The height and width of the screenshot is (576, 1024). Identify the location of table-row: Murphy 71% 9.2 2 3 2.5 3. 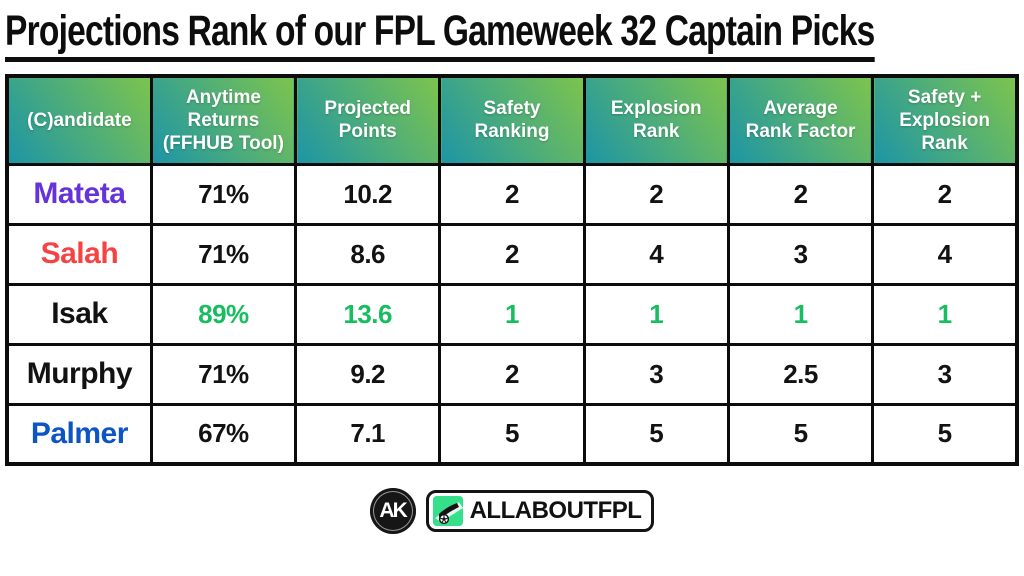
(512, 374).